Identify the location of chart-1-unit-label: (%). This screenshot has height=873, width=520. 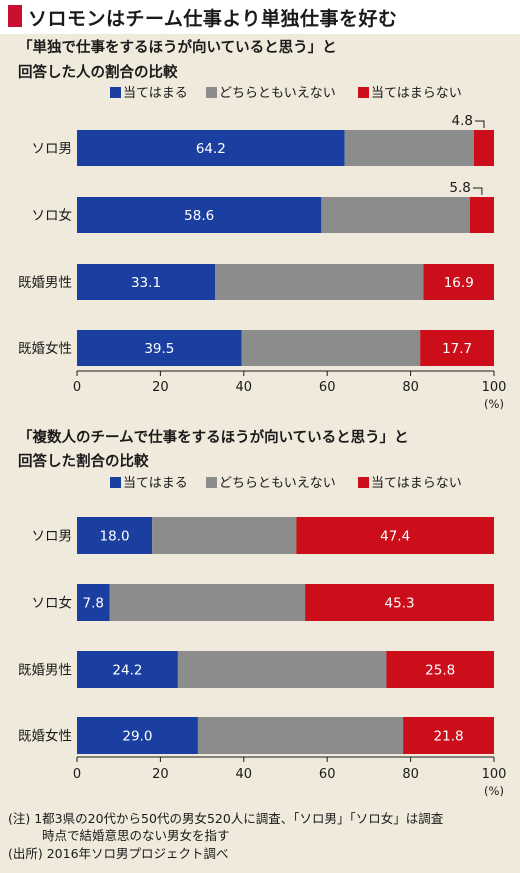
(494, 404).